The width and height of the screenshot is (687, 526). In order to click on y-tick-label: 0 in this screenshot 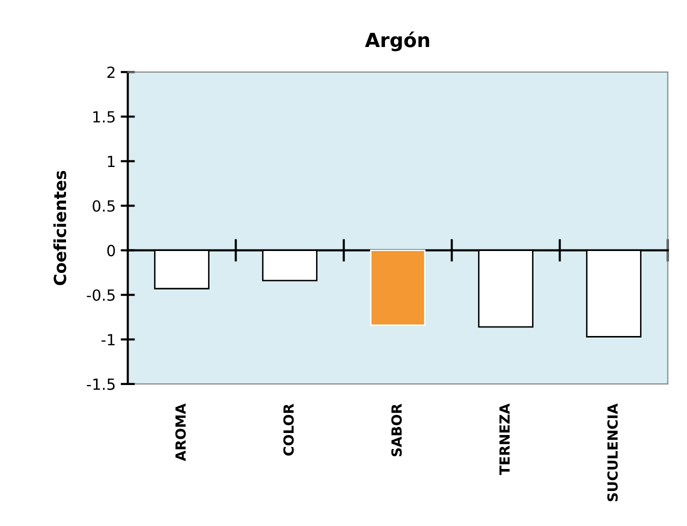, I will do `click(111, 250)`.